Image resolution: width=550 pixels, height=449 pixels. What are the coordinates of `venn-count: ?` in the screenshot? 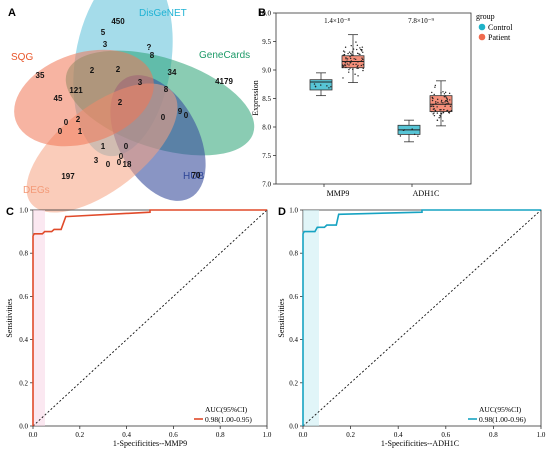 It's located at (149, 47).